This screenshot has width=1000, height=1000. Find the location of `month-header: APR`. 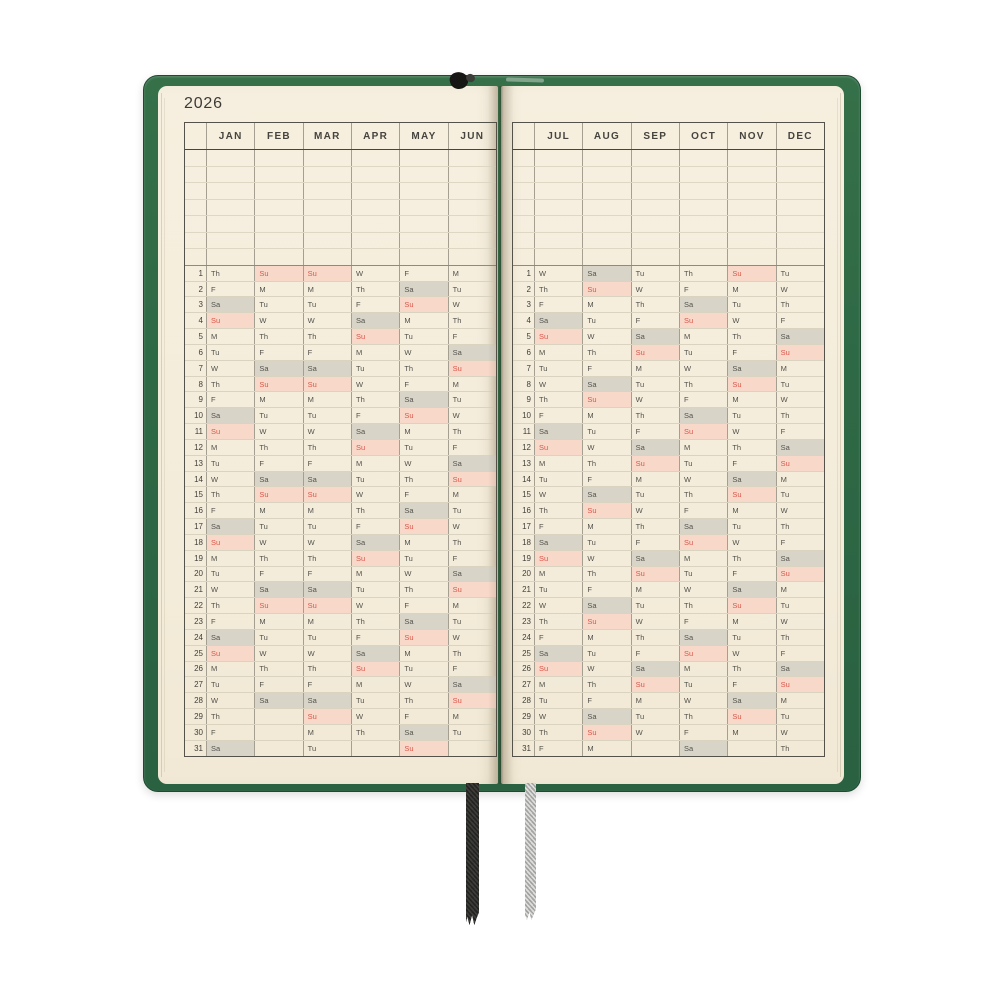

month-header: APR is located at coordinates (374, 136).